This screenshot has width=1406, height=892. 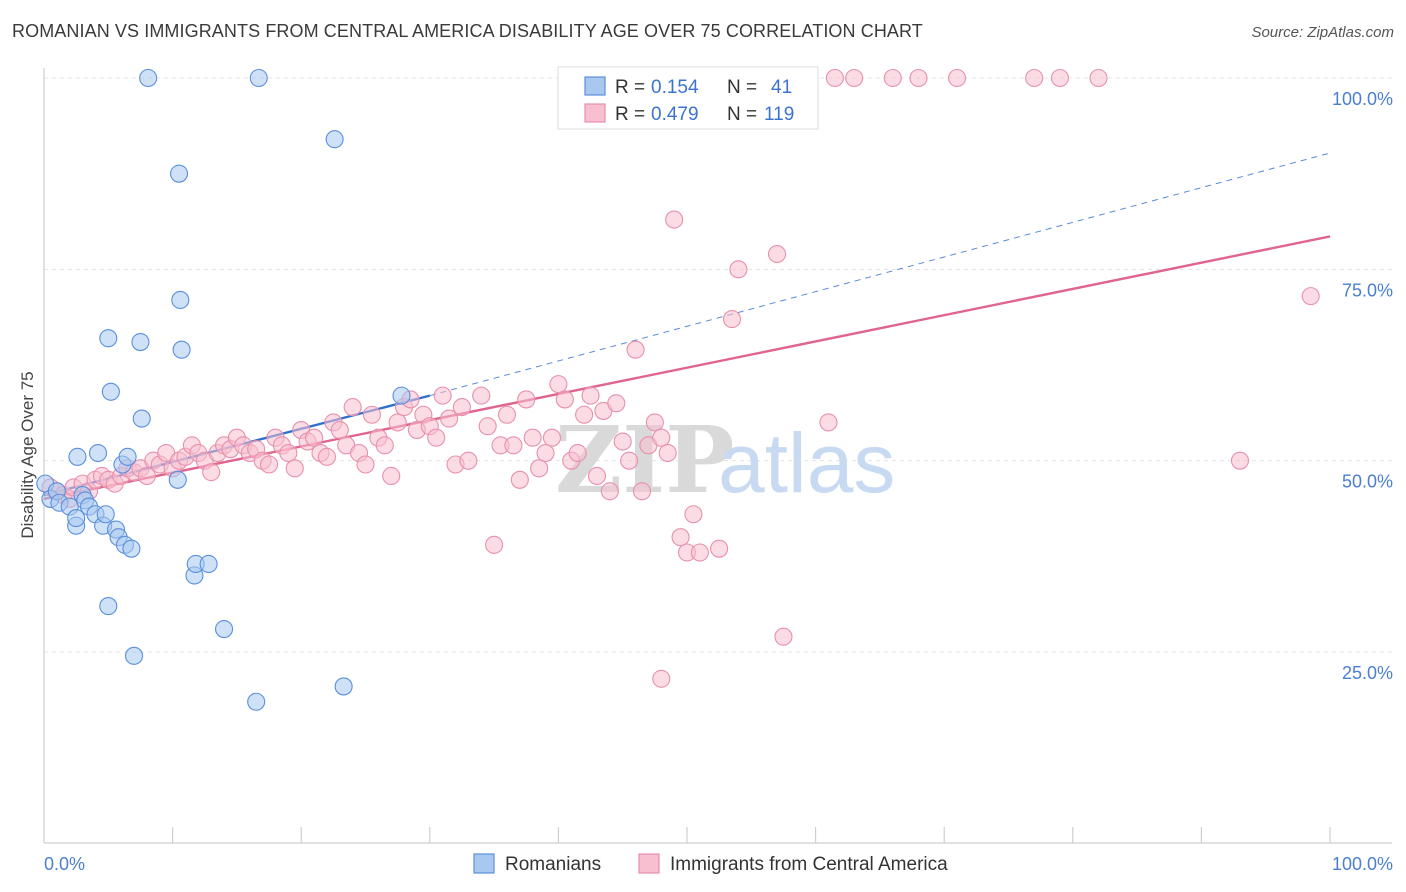 I want to click on y-tick-label-25: 25.0%, so click(x=1367, y=673).